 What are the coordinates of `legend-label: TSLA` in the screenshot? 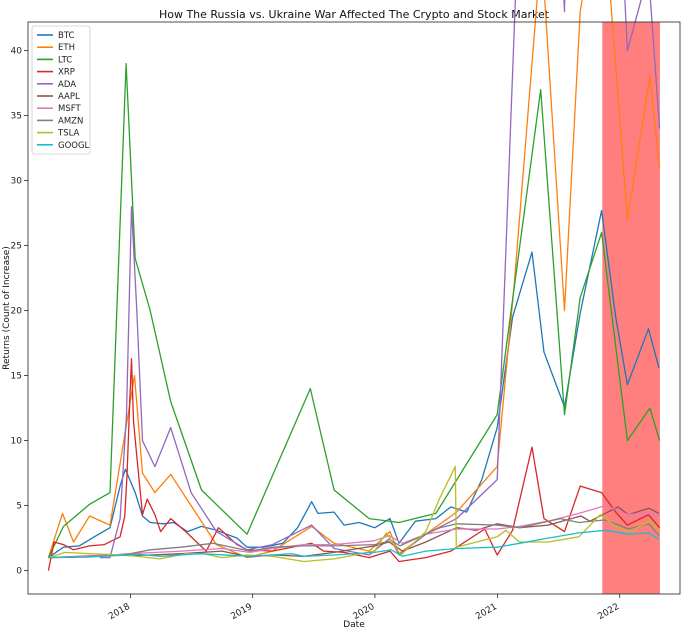 It's located at (68, 134).